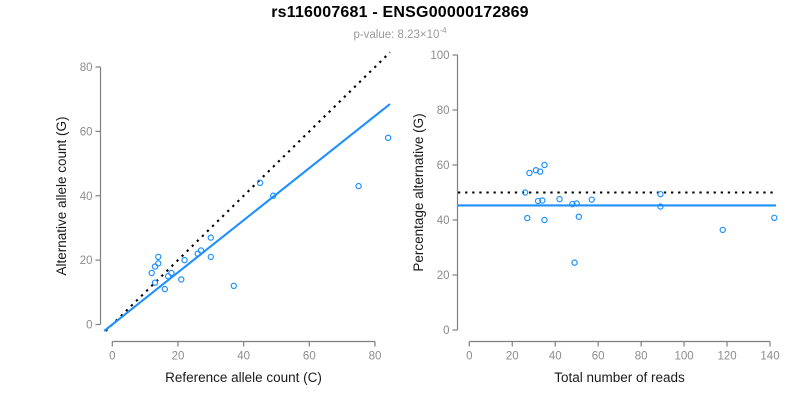  I want to click on y-axis-title: Percentage alternative (G), so click(418, 192).